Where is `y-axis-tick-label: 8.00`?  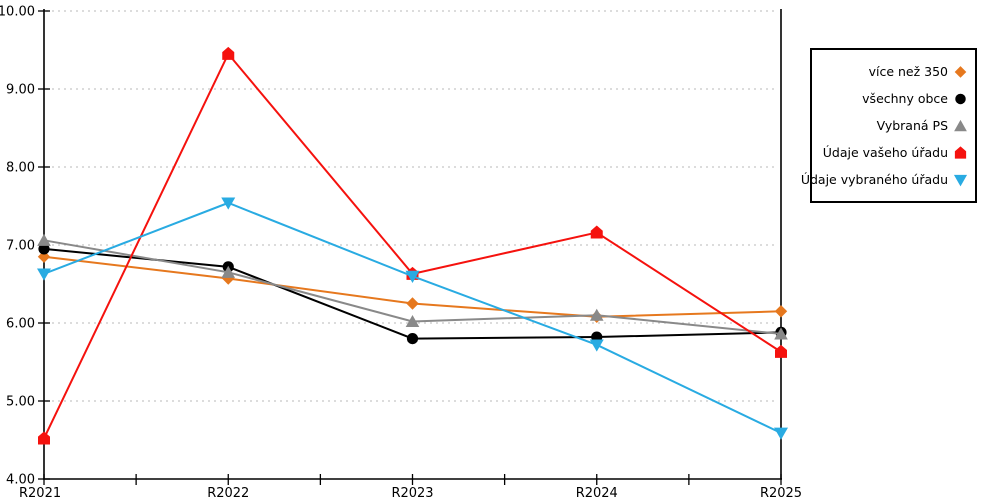
y-axis-tick-label: 8.00 is located at coordinates (20, 168).